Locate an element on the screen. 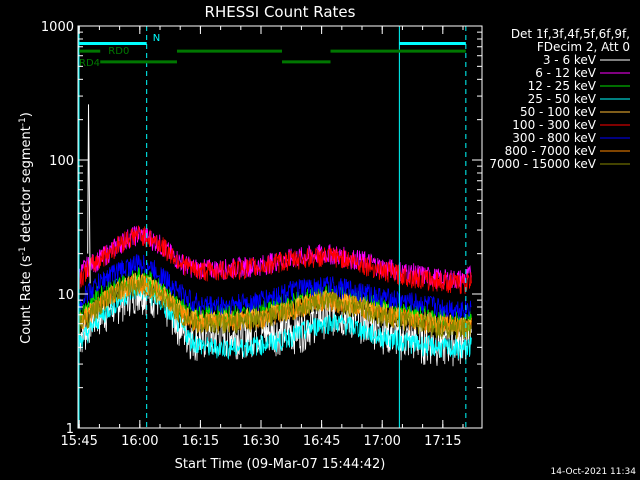 The image size is (640, 480). flare-spike is located at coordinates (89, 194).